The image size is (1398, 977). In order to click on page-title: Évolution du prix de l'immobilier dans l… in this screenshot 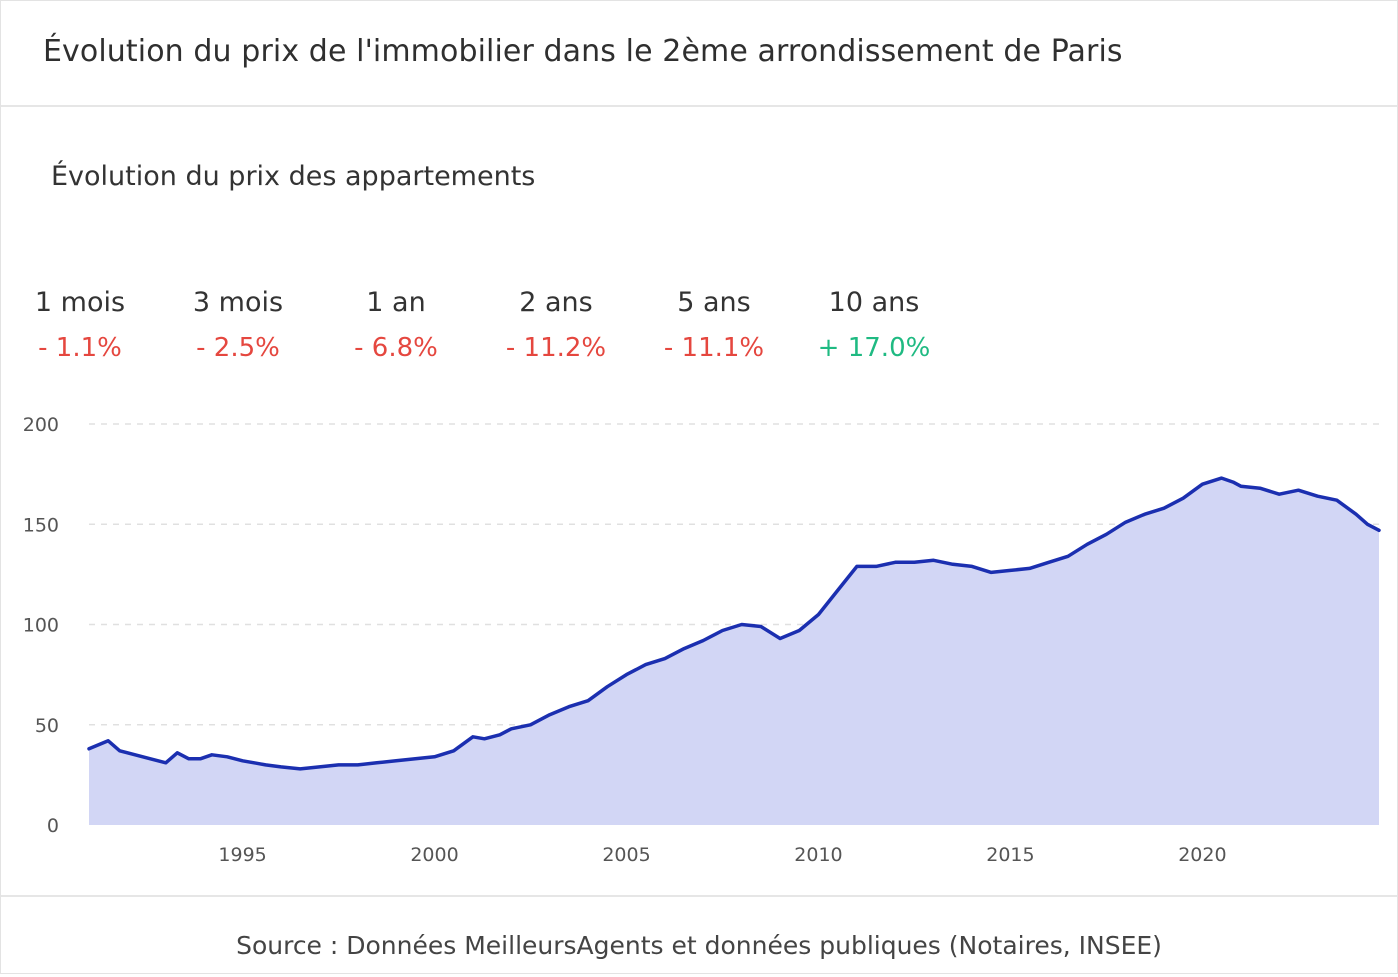, I will do `click(583, 51)`.